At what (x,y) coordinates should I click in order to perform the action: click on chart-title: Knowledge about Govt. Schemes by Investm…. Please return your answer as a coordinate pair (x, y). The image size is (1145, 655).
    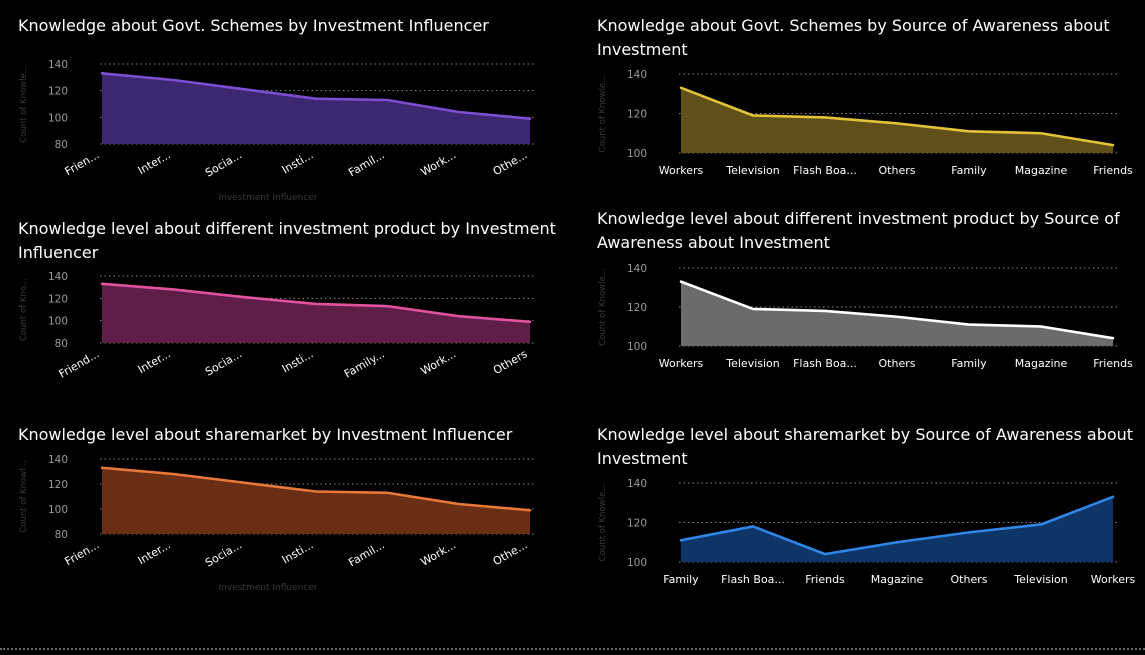
    Looking at the image, I should click on (253, 25).